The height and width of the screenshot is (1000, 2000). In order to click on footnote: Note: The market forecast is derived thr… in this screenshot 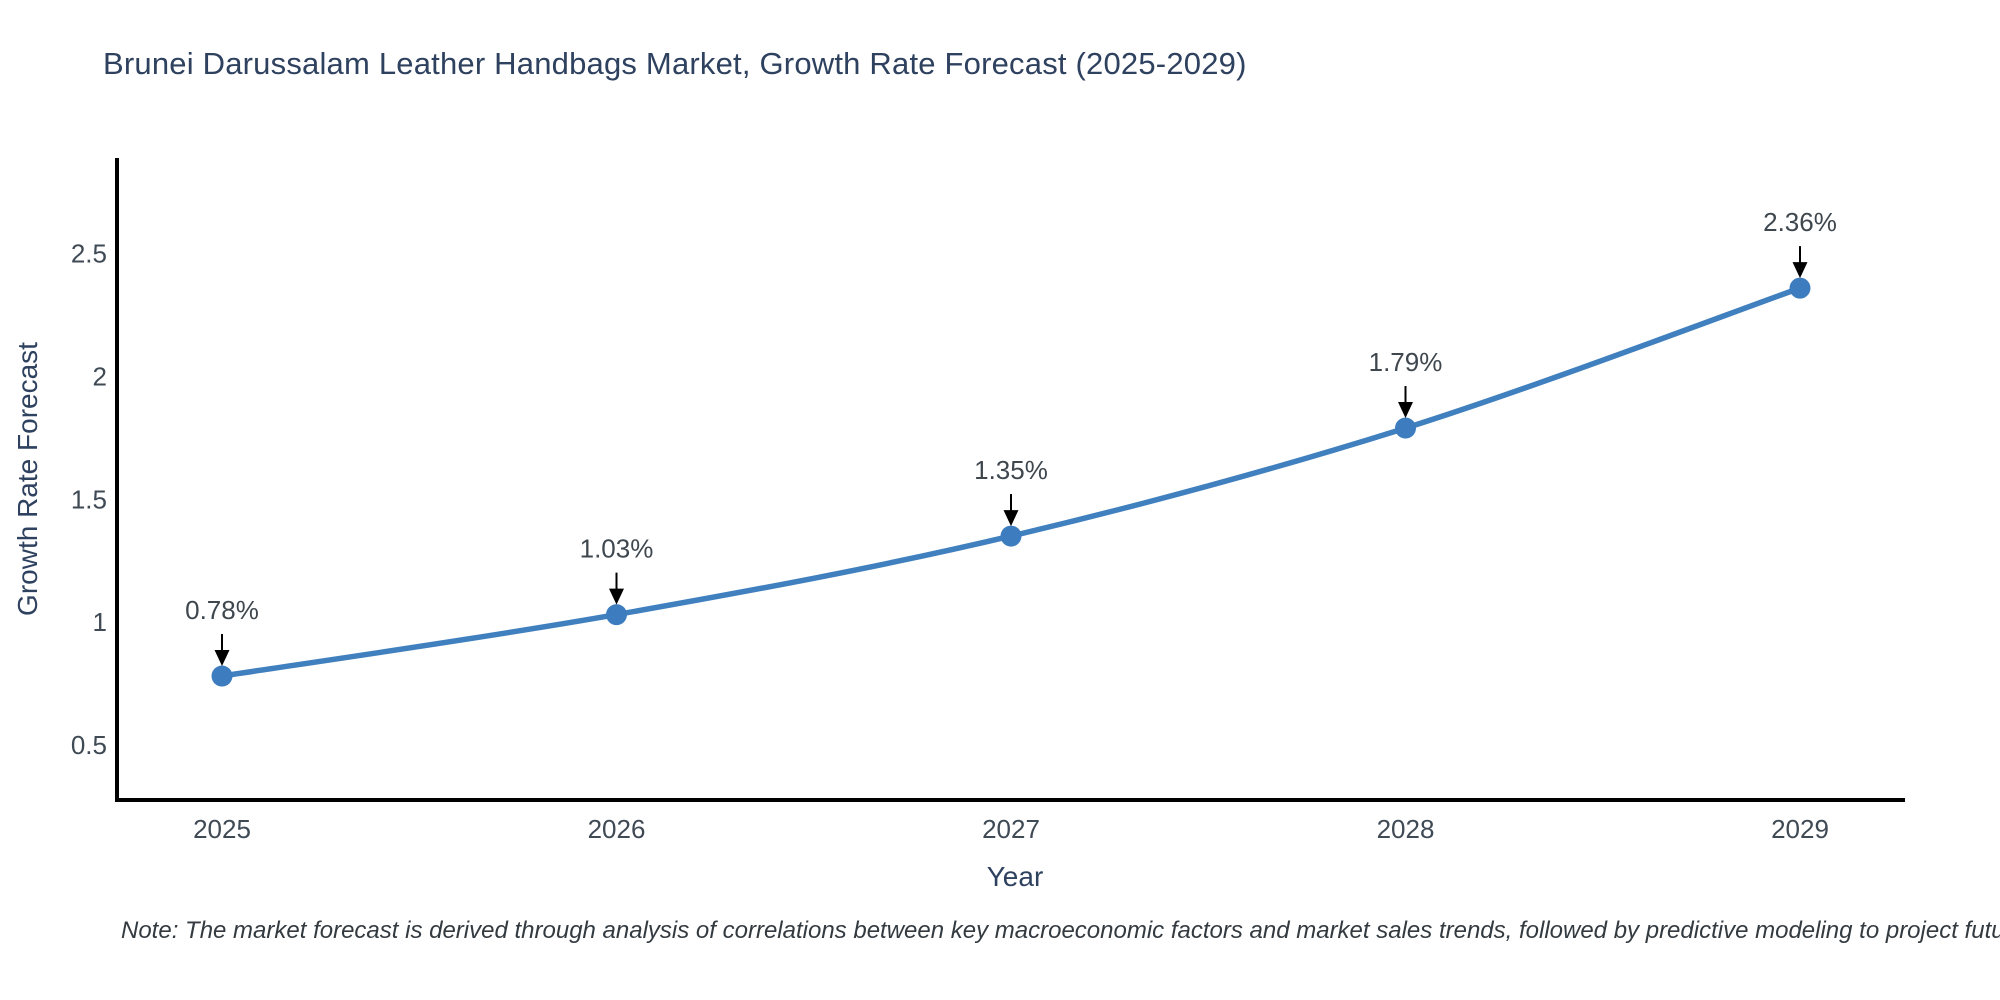, I will do `click(1060, 930)`.